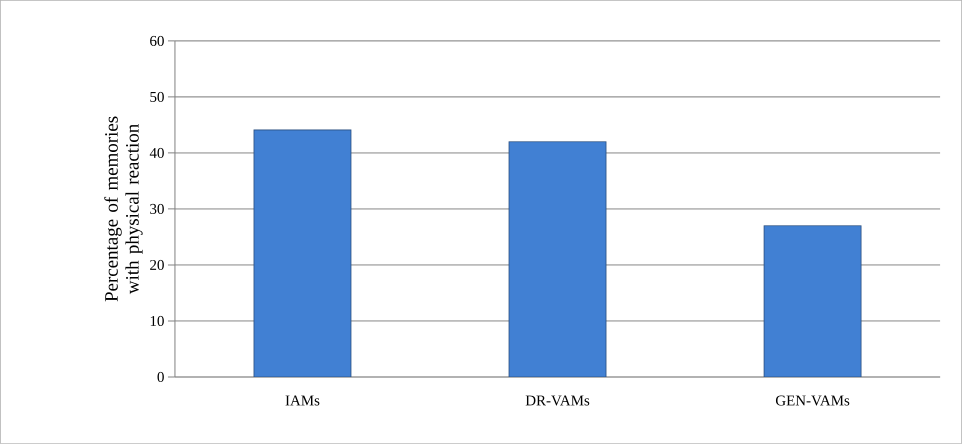 The width and height of the screenshot is (962, 444). Describe the element at coordinates (157, 97) in the screenshot. I see `y-tick-label: 50` at that location.